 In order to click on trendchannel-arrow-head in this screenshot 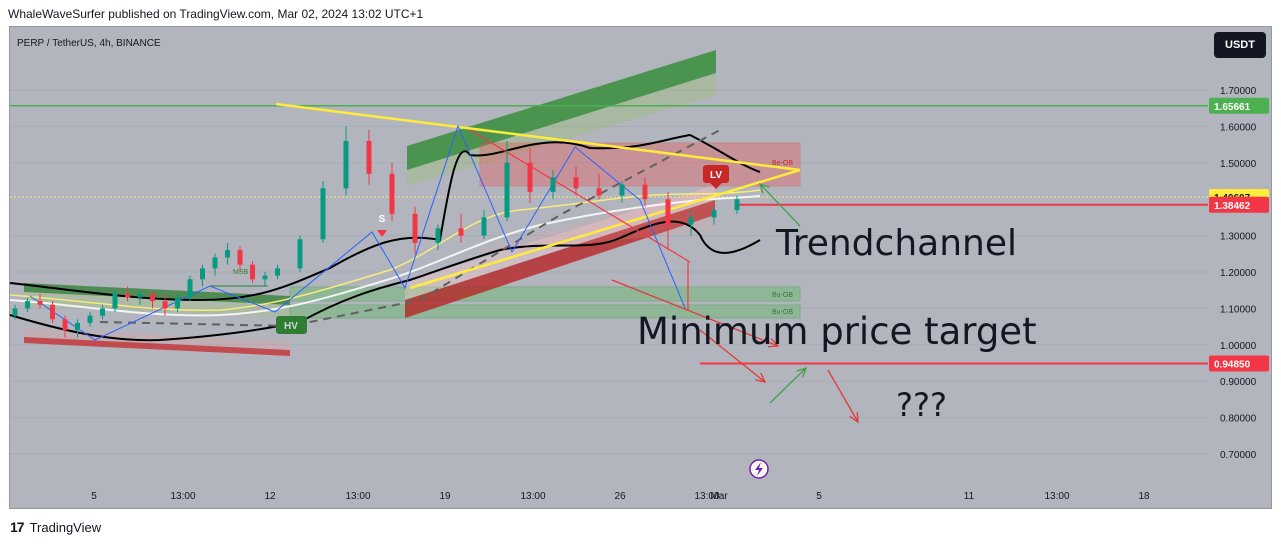, I will do `click(764, 188)`.